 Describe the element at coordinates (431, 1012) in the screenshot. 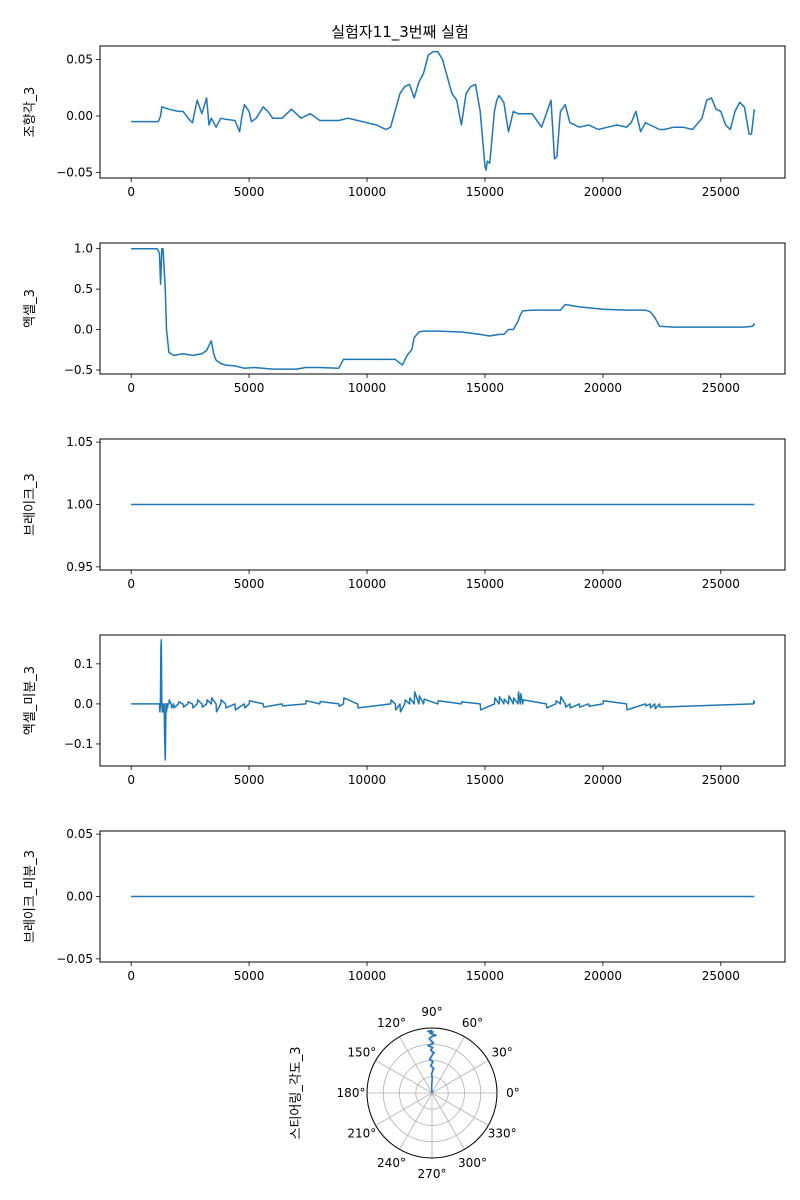

I see `theta-tick-label: 90°` at that location.